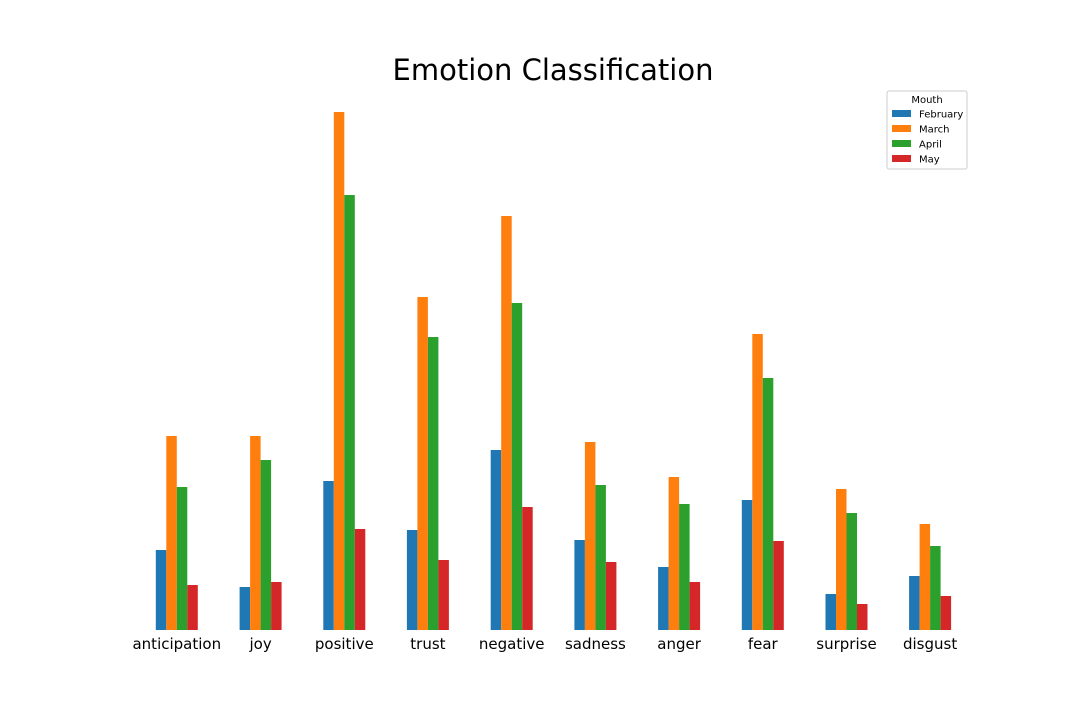 Image resolution: width=1080 pixels, height=720 pixels. I want to click on bar-surprise-march, so click(841, 559).